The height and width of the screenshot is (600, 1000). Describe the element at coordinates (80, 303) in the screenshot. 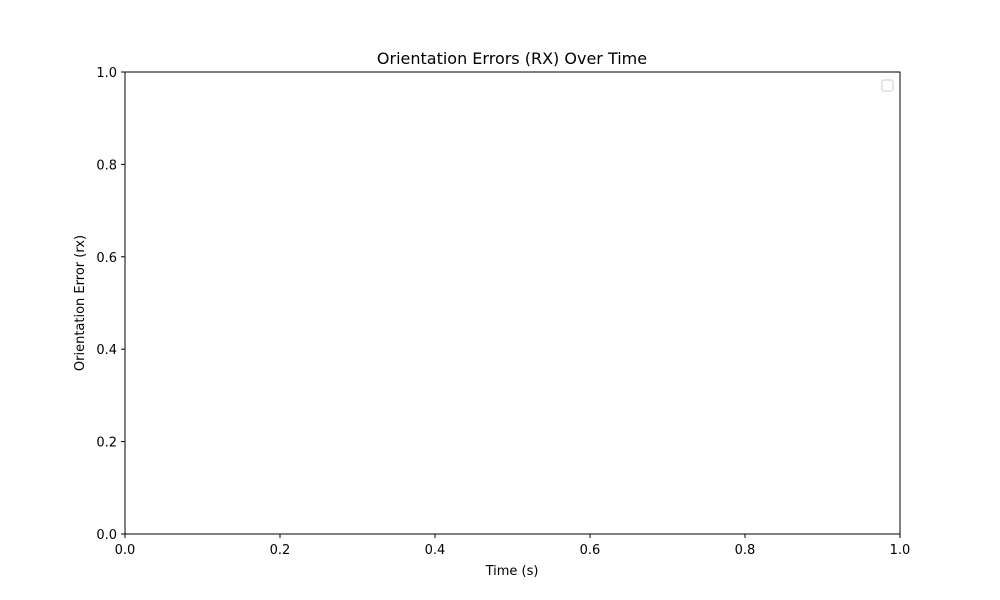

I see `y-axis-label: Orientation Error (rx)` at that location.